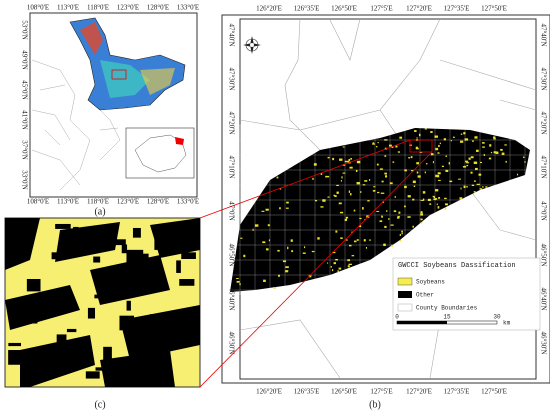 The height and width of the screenshot is (414, 550). Describe the element at coordinates (252, 45) in the screenshot. I see `north-arrow` at that location.